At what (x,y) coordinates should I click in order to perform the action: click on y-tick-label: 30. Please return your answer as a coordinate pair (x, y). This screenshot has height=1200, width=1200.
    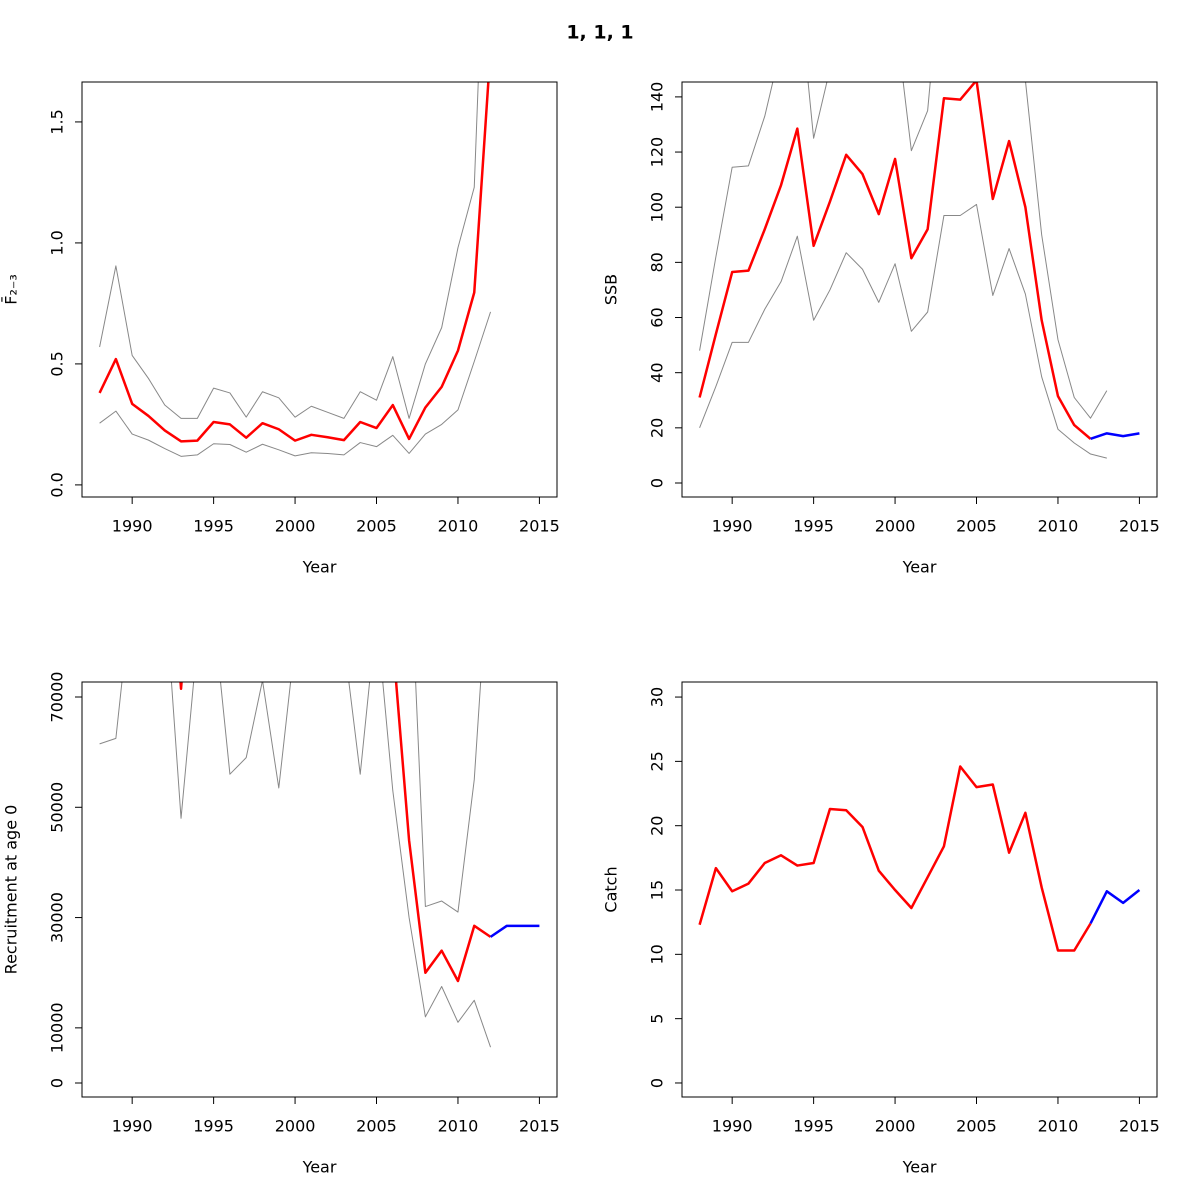
    Looking at the image, I should click on (657, 697).